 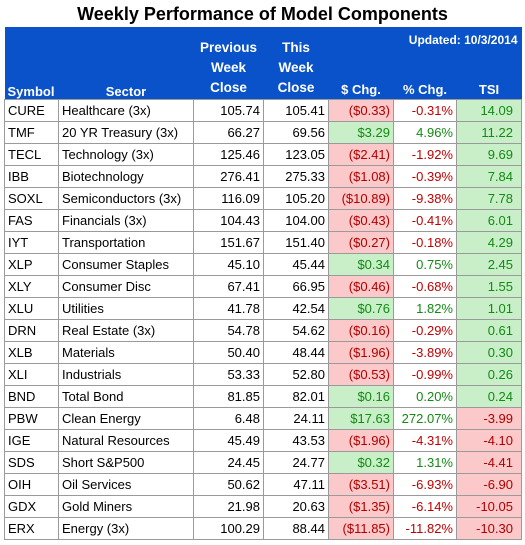 What do you see at coordinates (31, 286) in the screenshot?
I see `cell-symbol: XLY` at bounding box center [31, 286].